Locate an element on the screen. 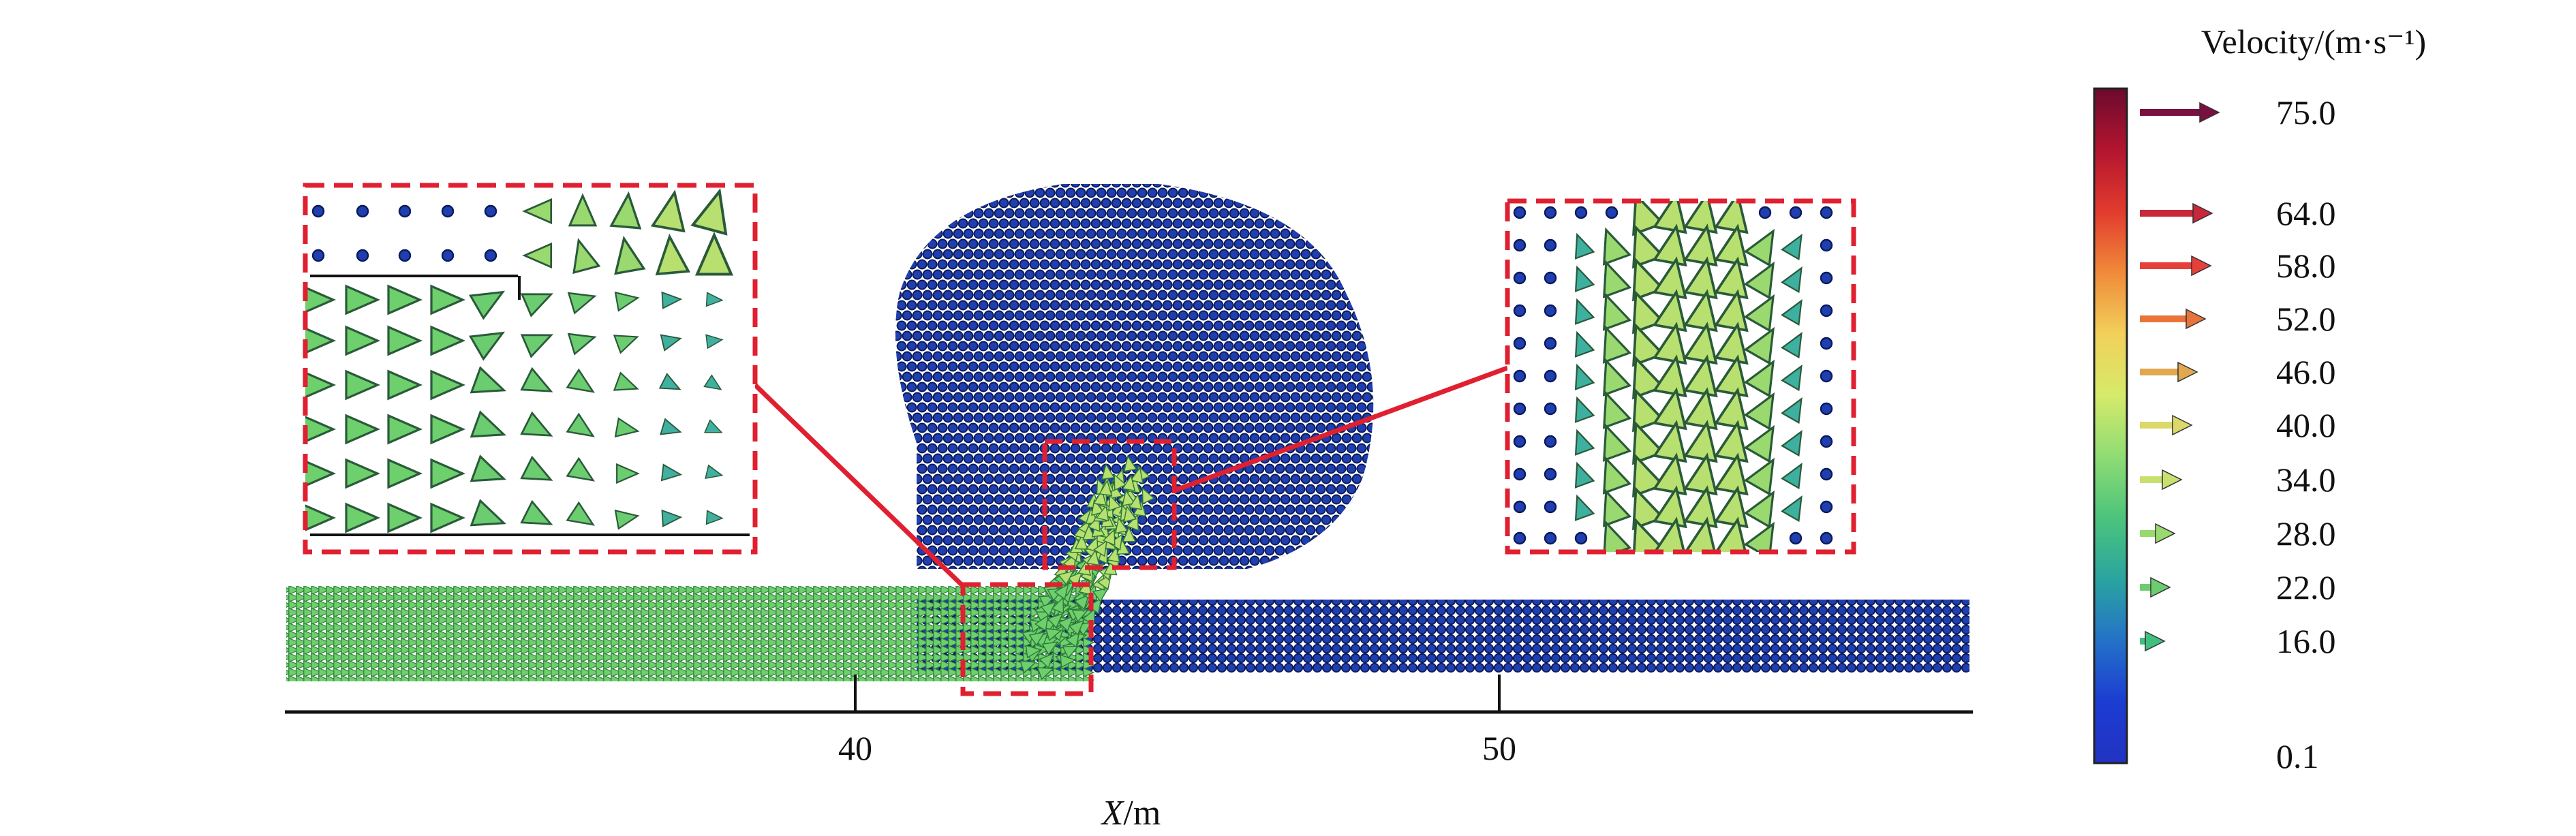  colorbar-arrow-head is located at coordinates (2155, 641).